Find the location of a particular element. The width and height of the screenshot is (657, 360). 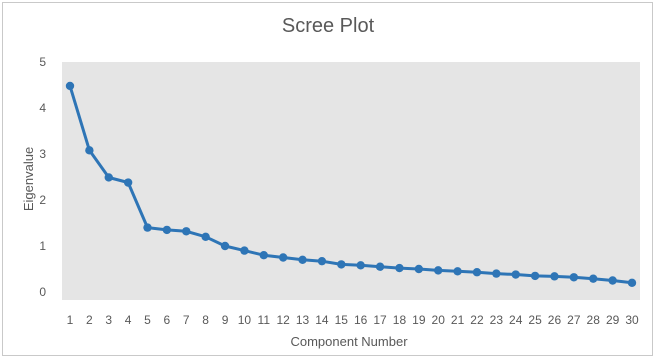

y-tick-label: 2 is located at coordinates (42, 200).